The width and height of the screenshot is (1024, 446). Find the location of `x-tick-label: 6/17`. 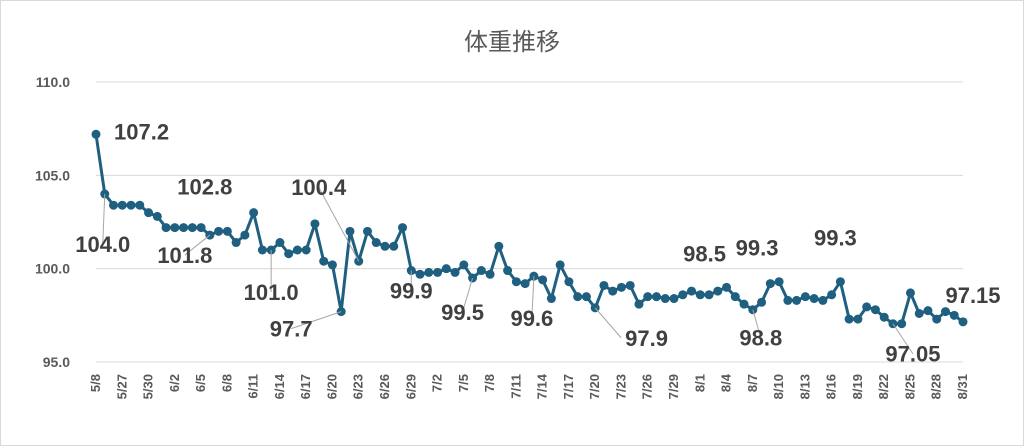

x-tick-label: 6/17 is located at coordinates (305, 386).